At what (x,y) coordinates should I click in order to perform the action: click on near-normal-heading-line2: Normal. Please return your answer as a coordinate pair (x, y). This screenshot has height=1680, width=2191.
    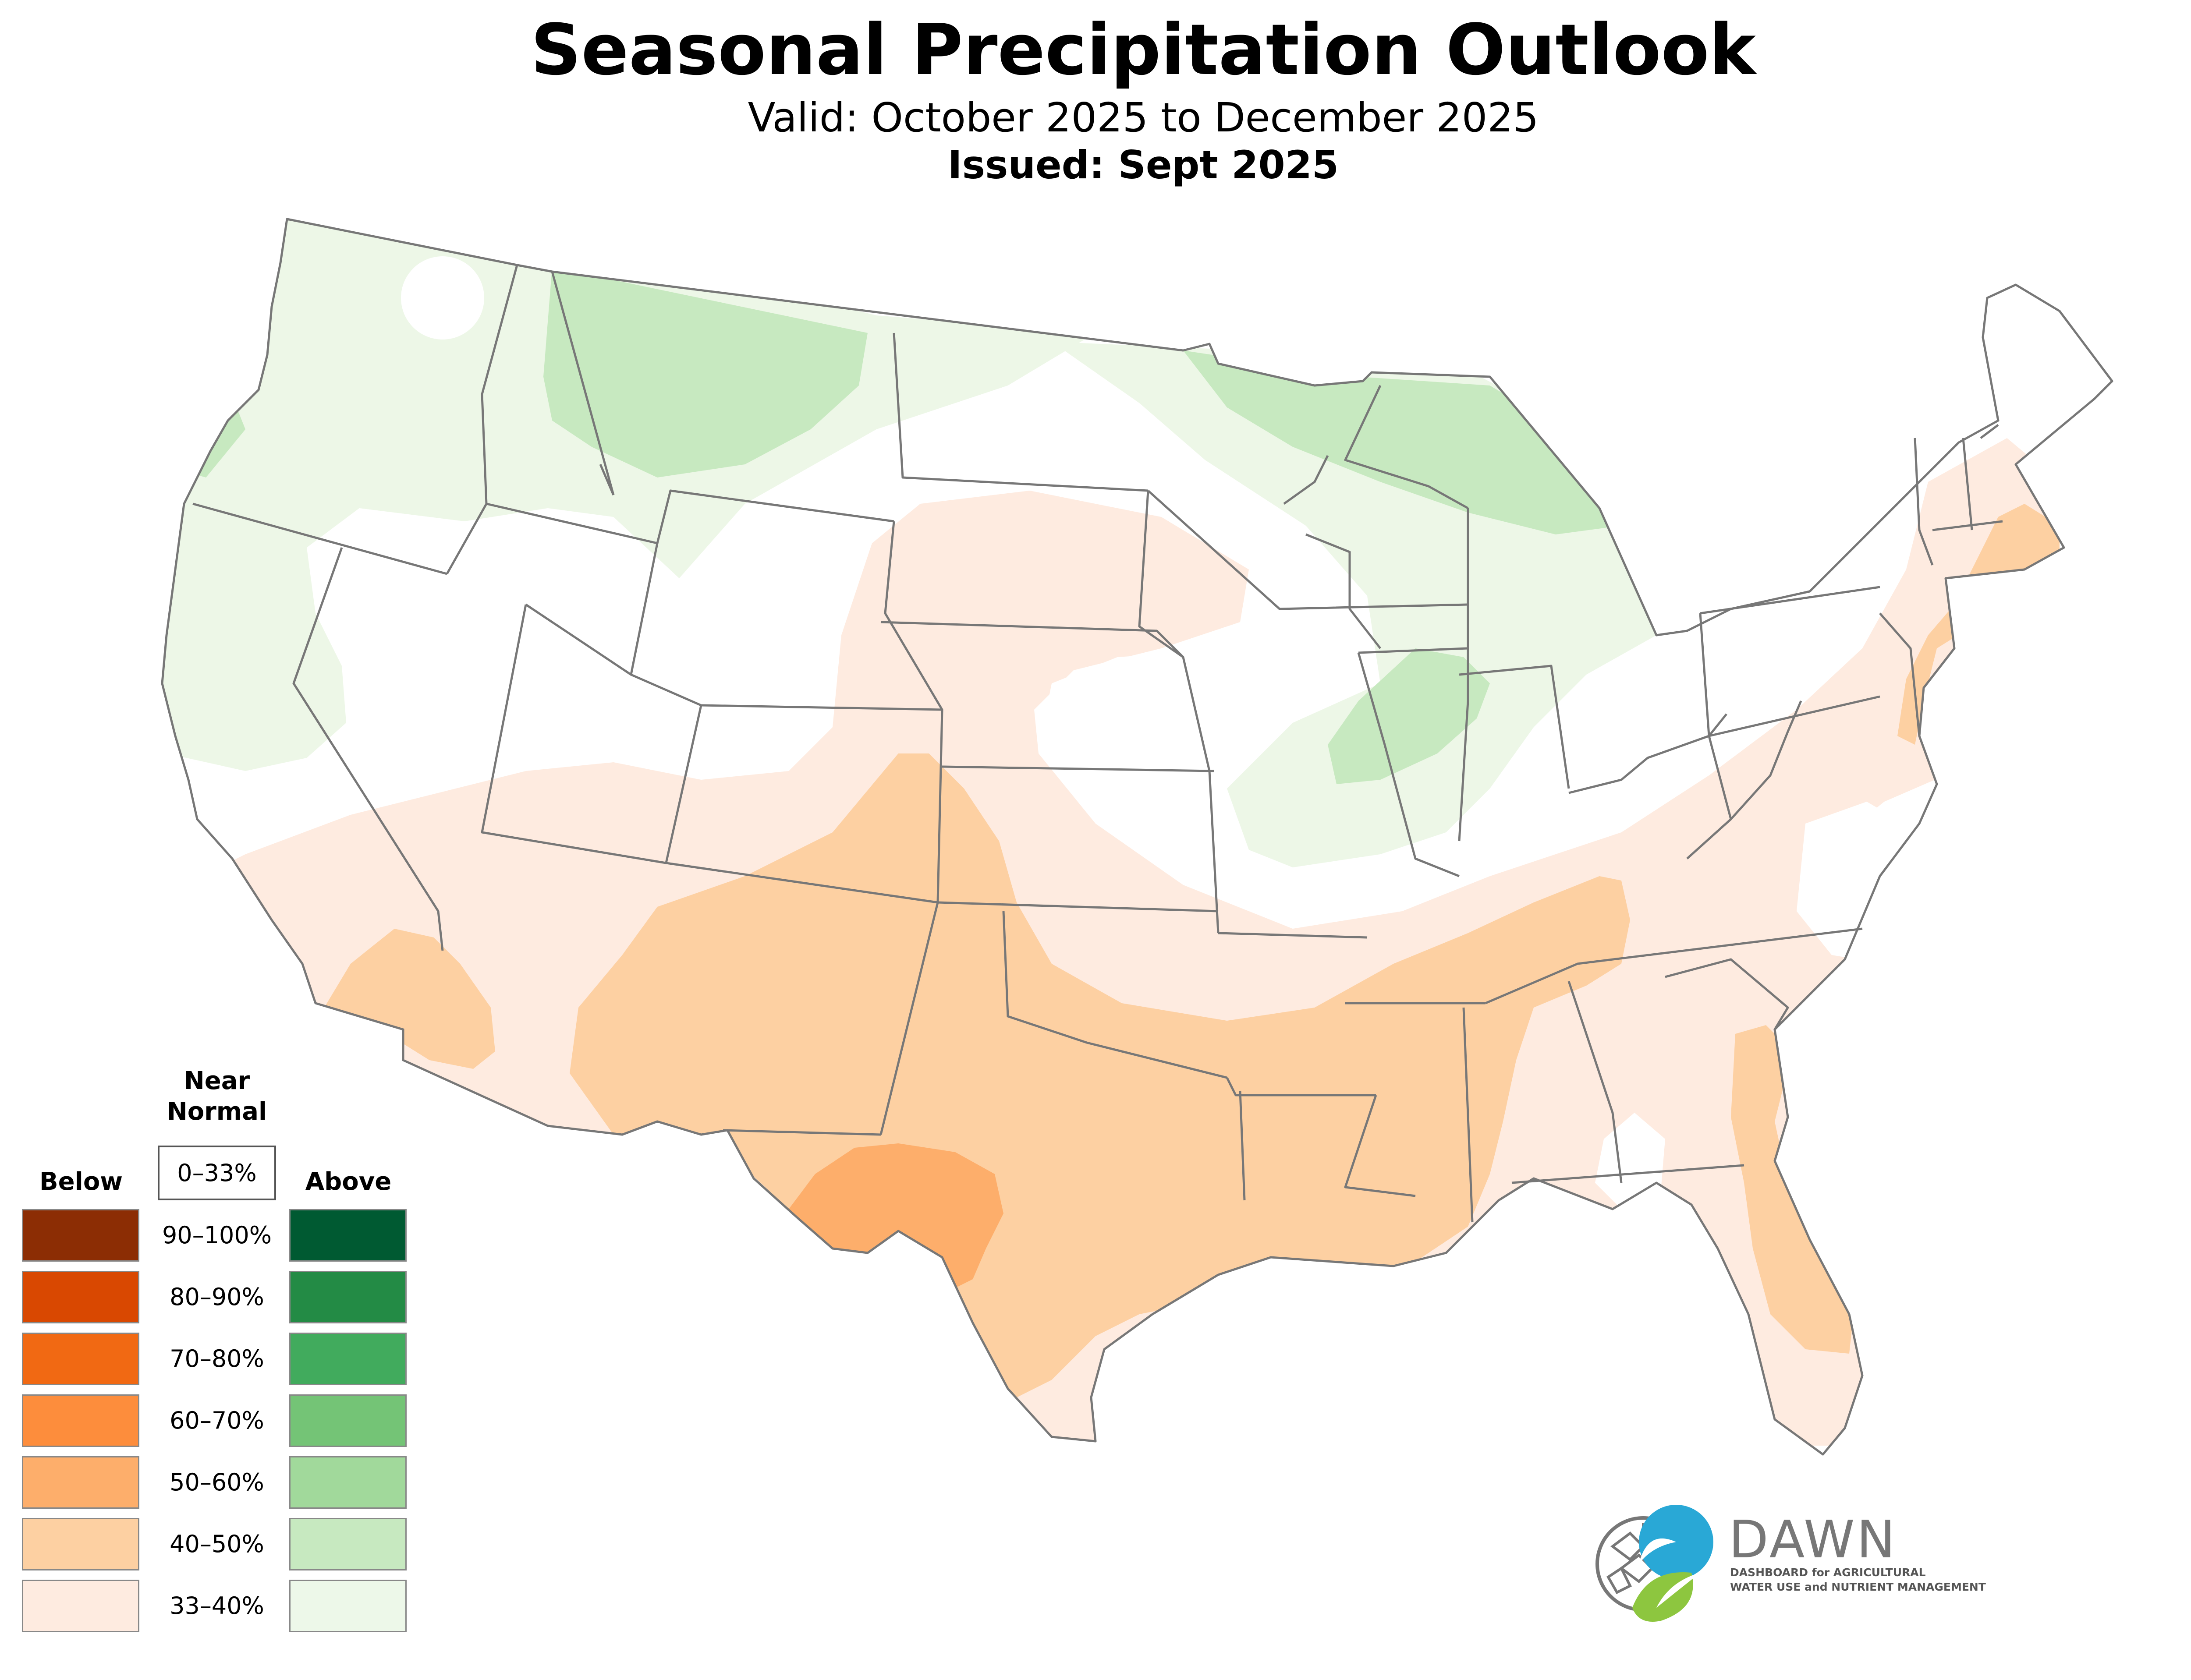
    Looking at the image, I should click on (217, 1111).